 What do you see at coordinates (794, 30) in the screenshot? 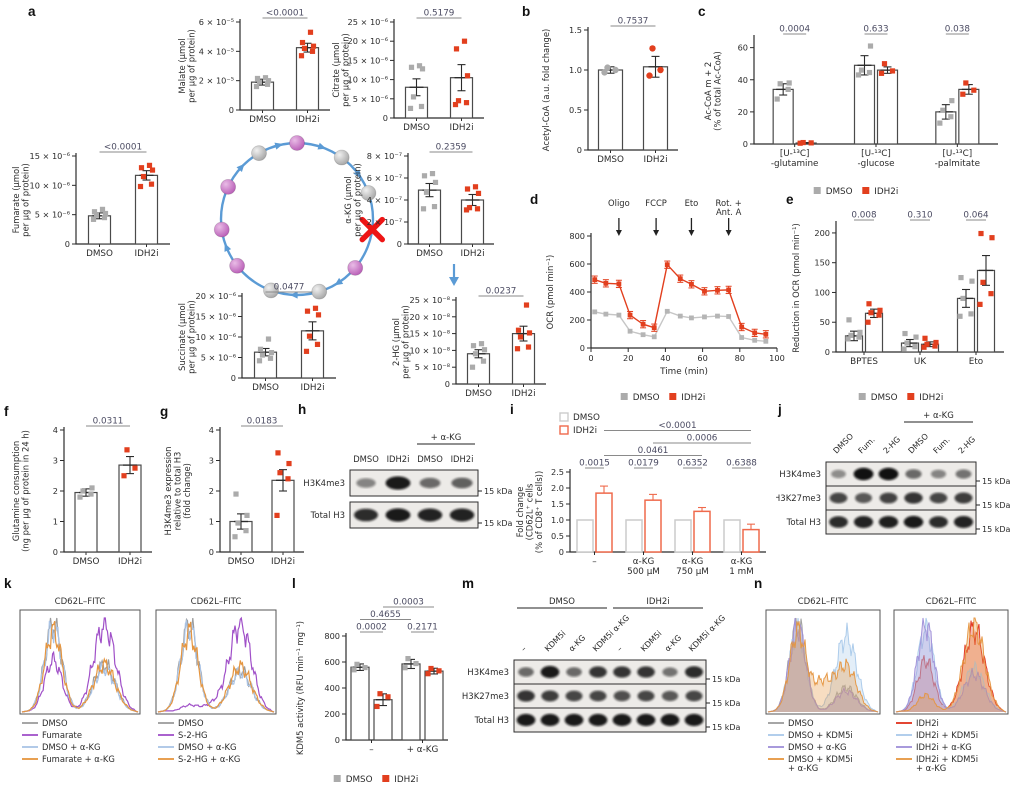
I see `svg-text: 0.0004` at bounding box center [794, 30].